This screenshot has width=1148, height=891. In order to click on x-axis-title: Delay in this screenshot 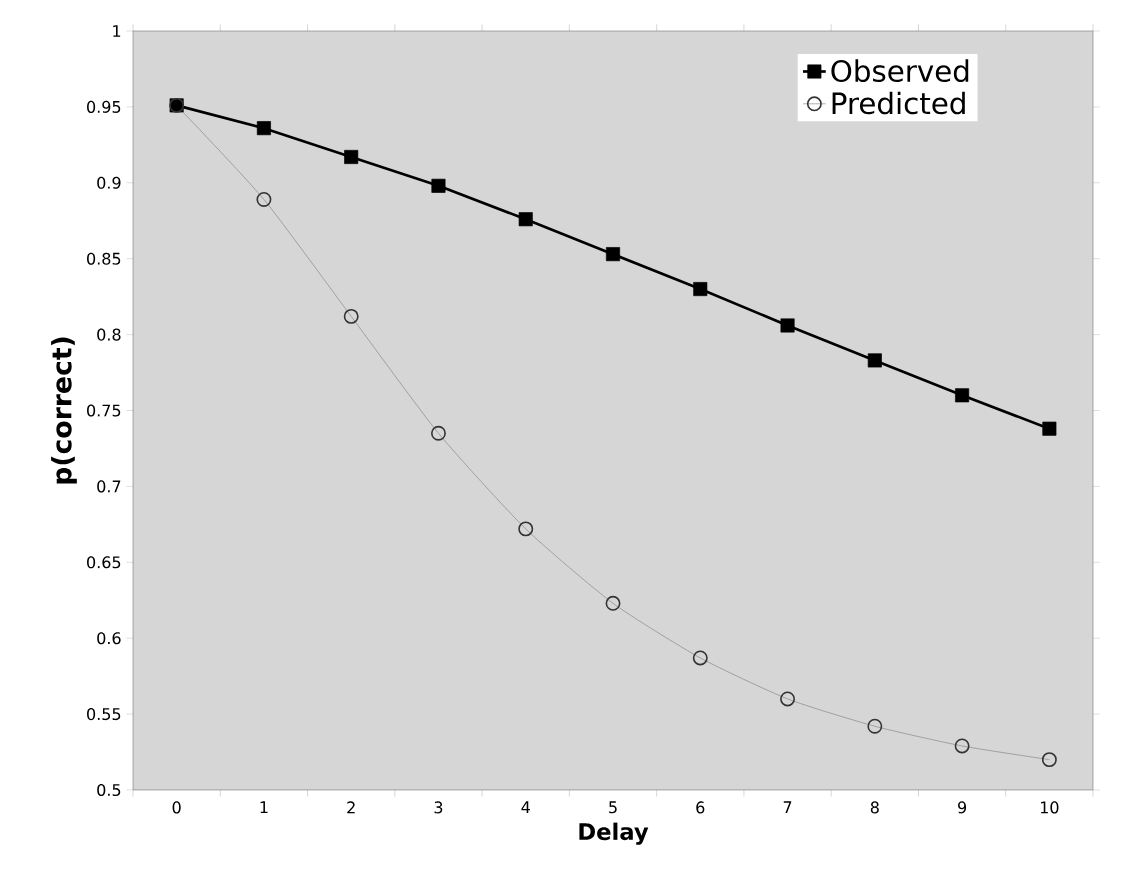, I will do `click(614, 833)`.